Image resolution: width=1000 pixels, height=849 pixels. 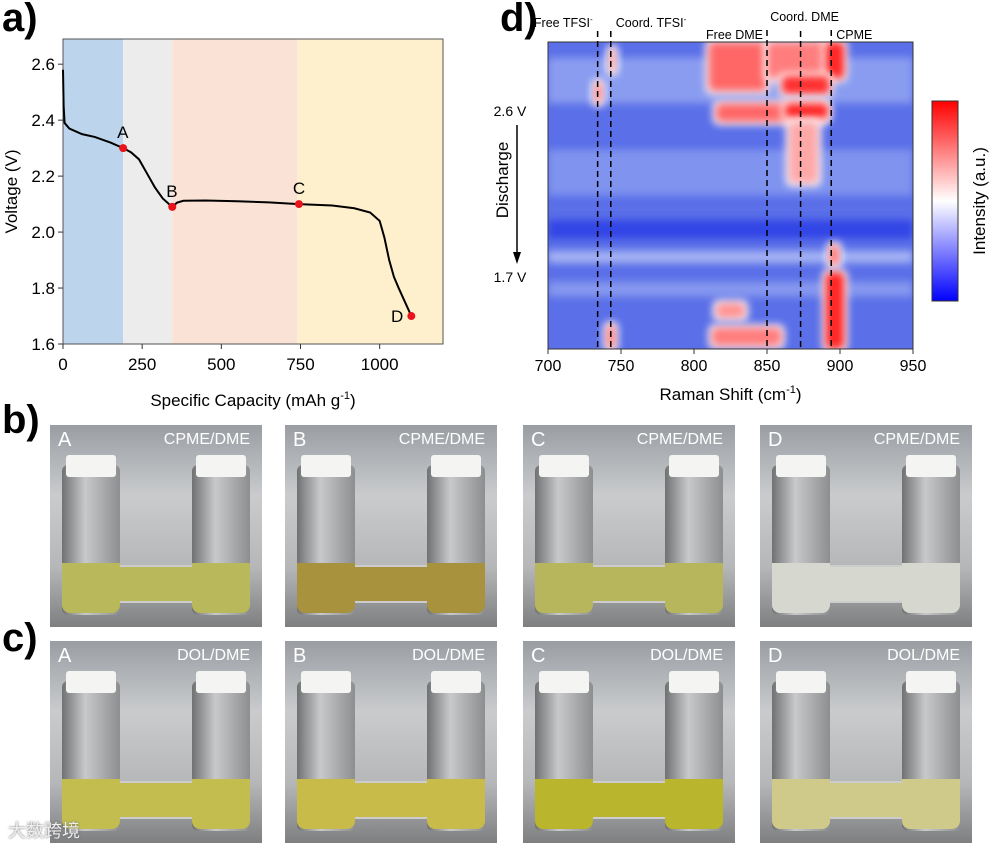 What do you see at coordinates (156, 526) in the screenshot?
I see `cell-photo-b-a: A CPME/DME` at bounding box center [156, 526].